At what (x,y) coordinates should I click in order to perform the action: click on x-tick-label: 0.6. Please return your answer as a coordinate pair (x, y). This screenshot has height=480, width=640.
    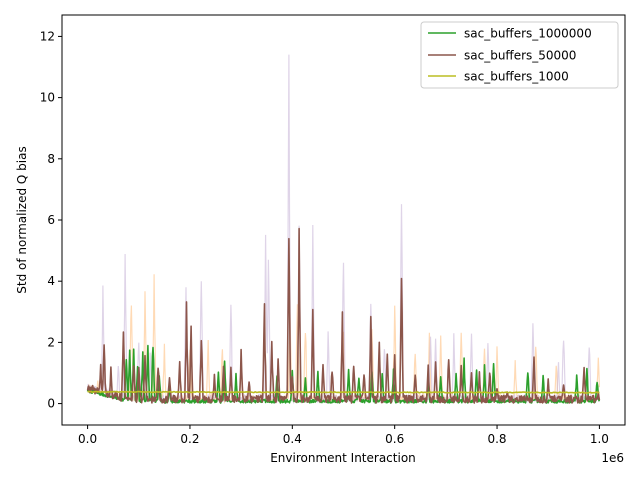
    Looking at the image, I should click on (394, 439).